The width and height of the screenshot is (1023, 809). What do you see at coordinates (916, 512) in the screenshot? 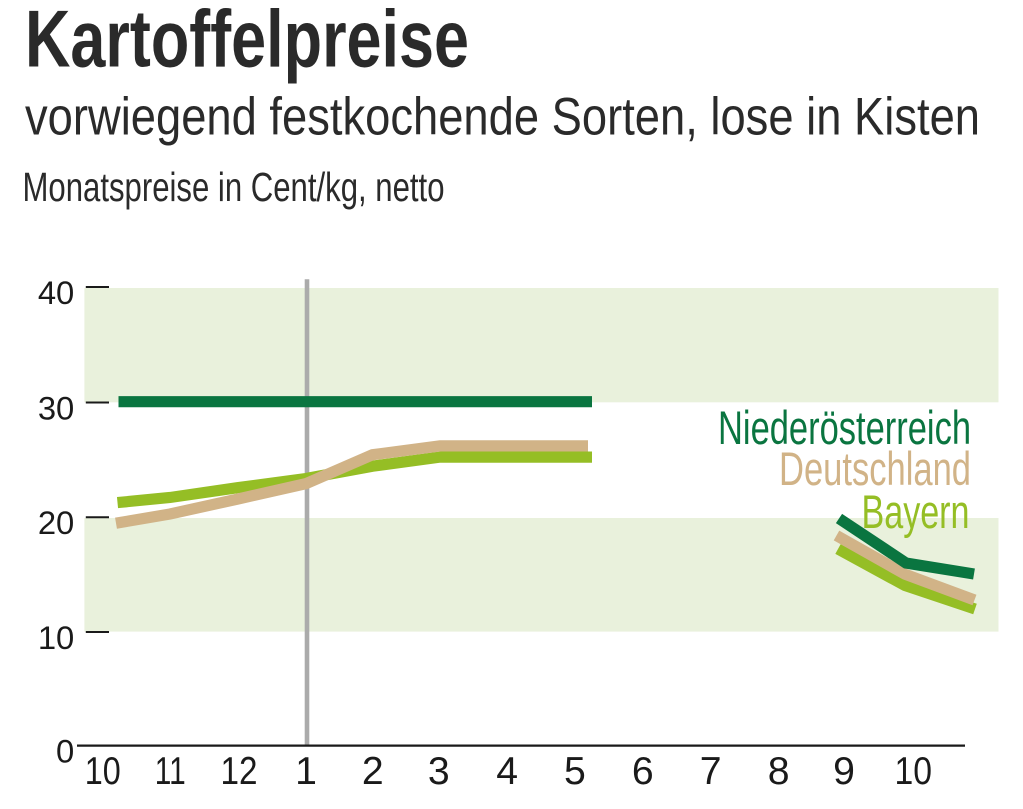
I see `svg-text: Bayern` at bounding box center [916, 512].